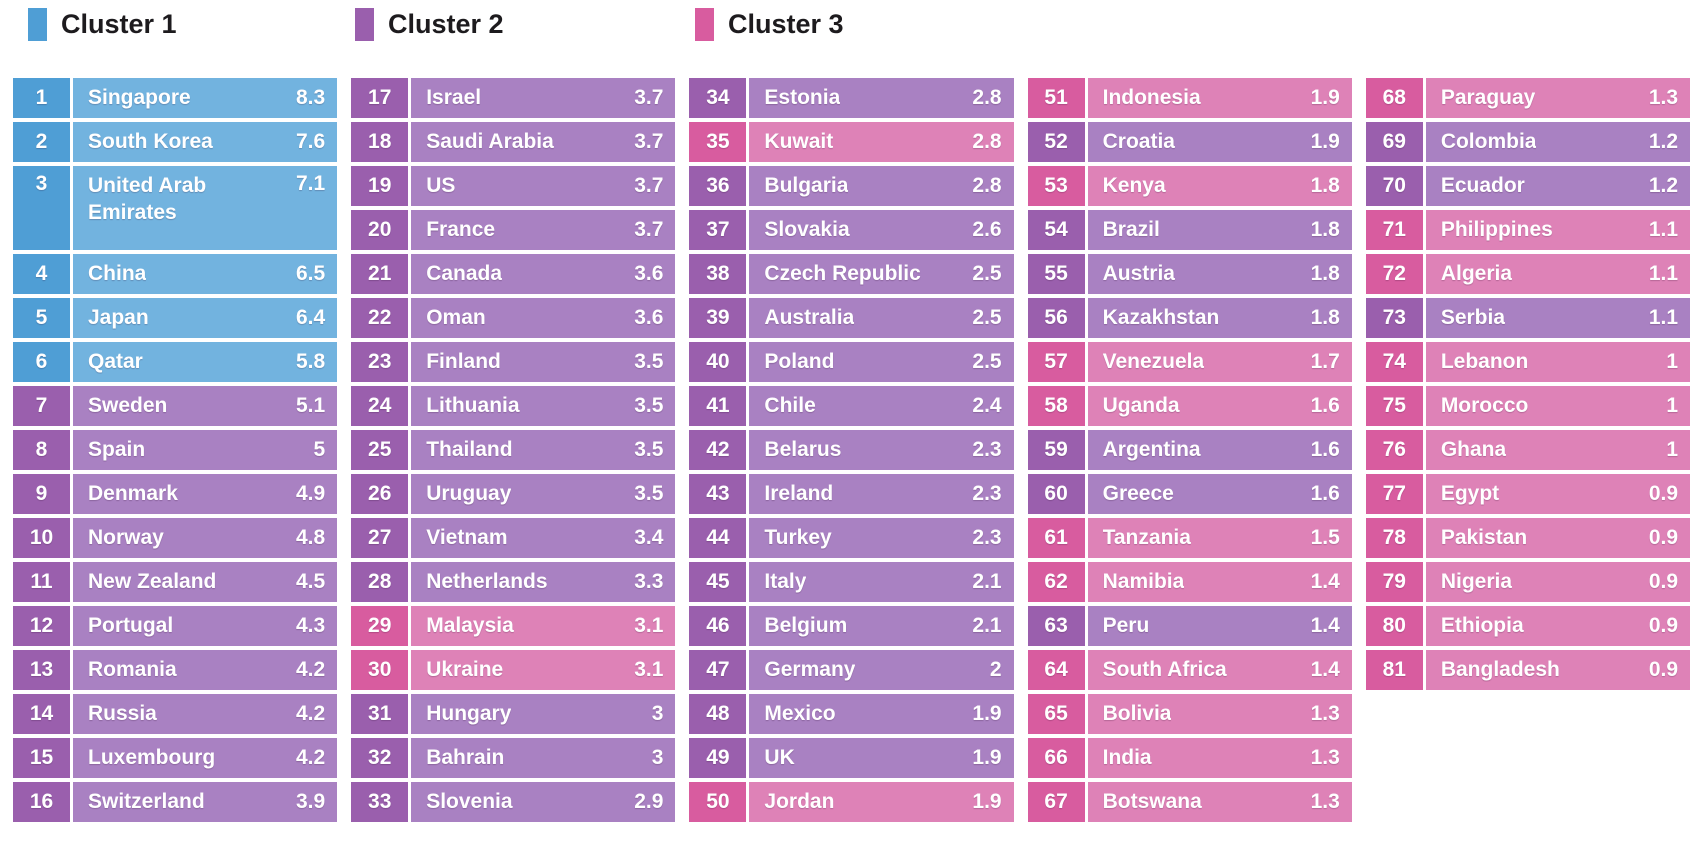 The height and width of the screenshot is (851, 1703). I want to click on country-label: Italy, so click(785, 581).